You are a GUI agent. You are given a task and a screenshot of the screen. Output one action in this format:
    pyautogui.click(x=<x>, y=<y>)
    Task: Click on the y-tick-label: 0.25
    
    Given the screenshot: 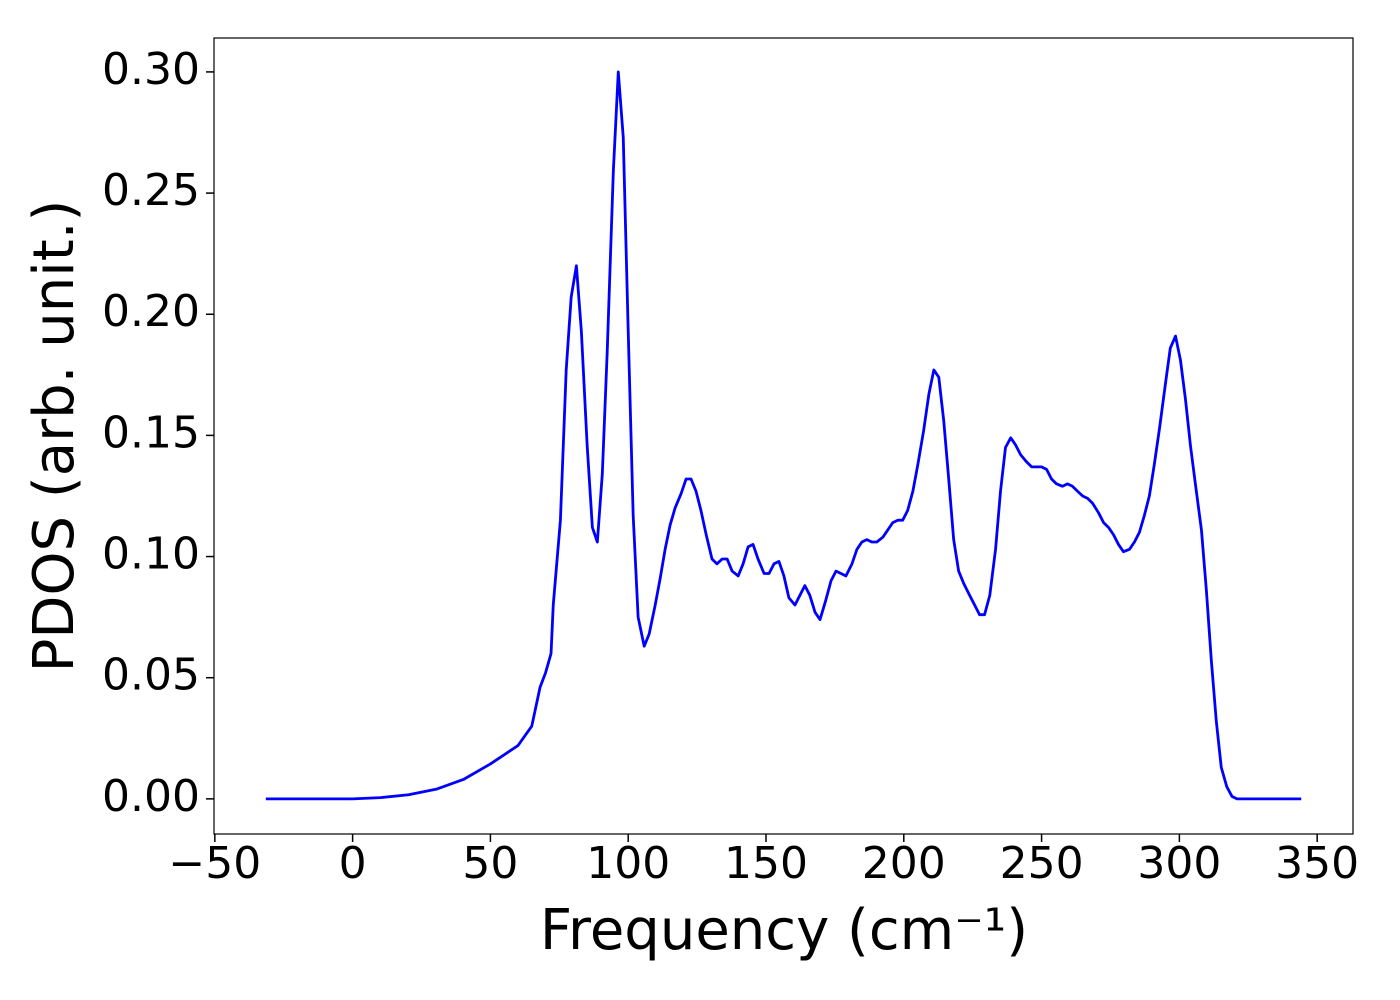 What is the action you would take?
    pyautogui.click(x=151, y=190)
    